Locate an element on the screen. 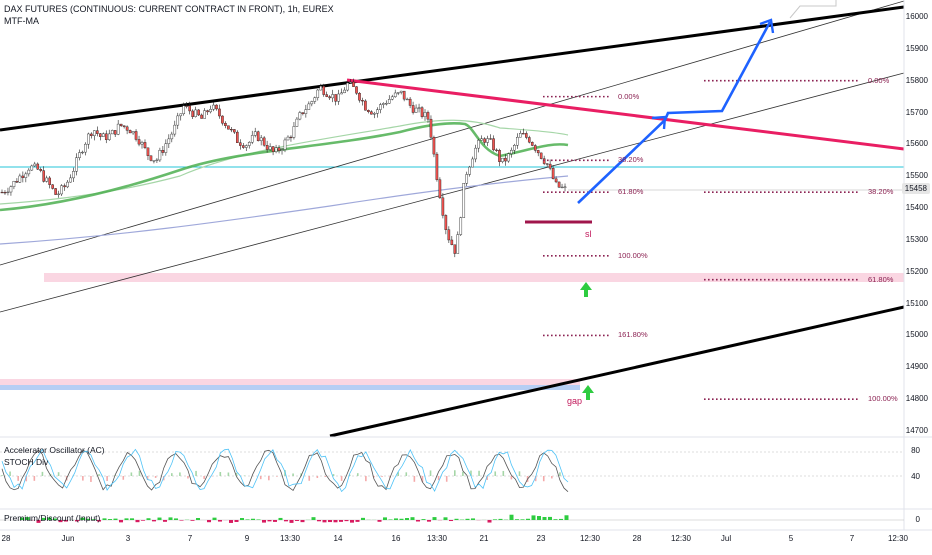 The width and height of the screenshot is (932, 555). callout-shape is located at coordinates (813, 9).